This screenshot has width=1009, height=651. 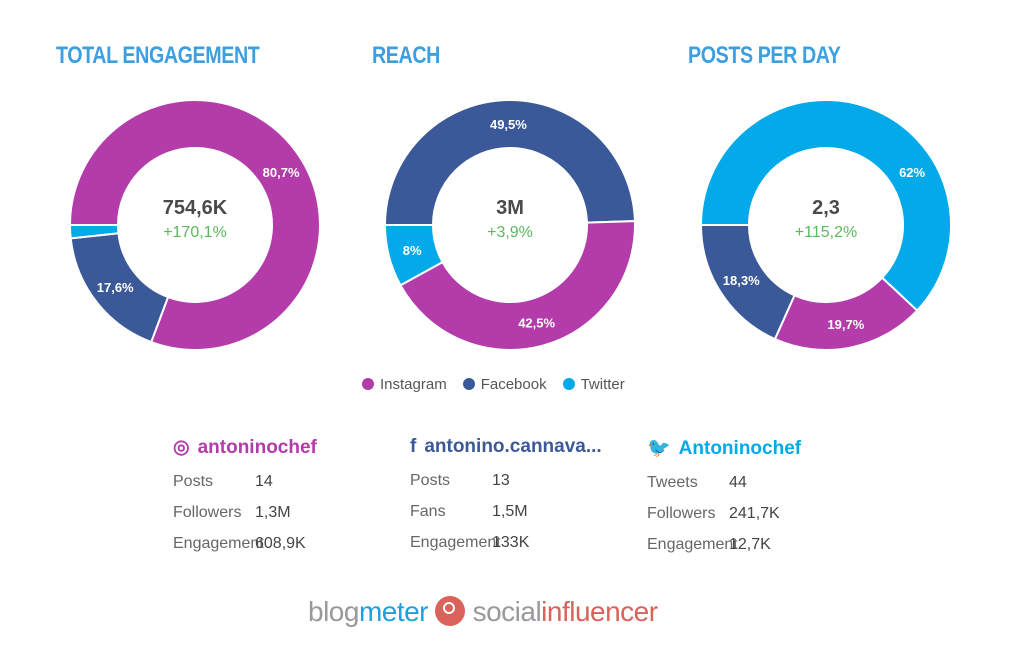 I want to click on chart-title: POSTS PER DAY, so click(x=764, y=55).